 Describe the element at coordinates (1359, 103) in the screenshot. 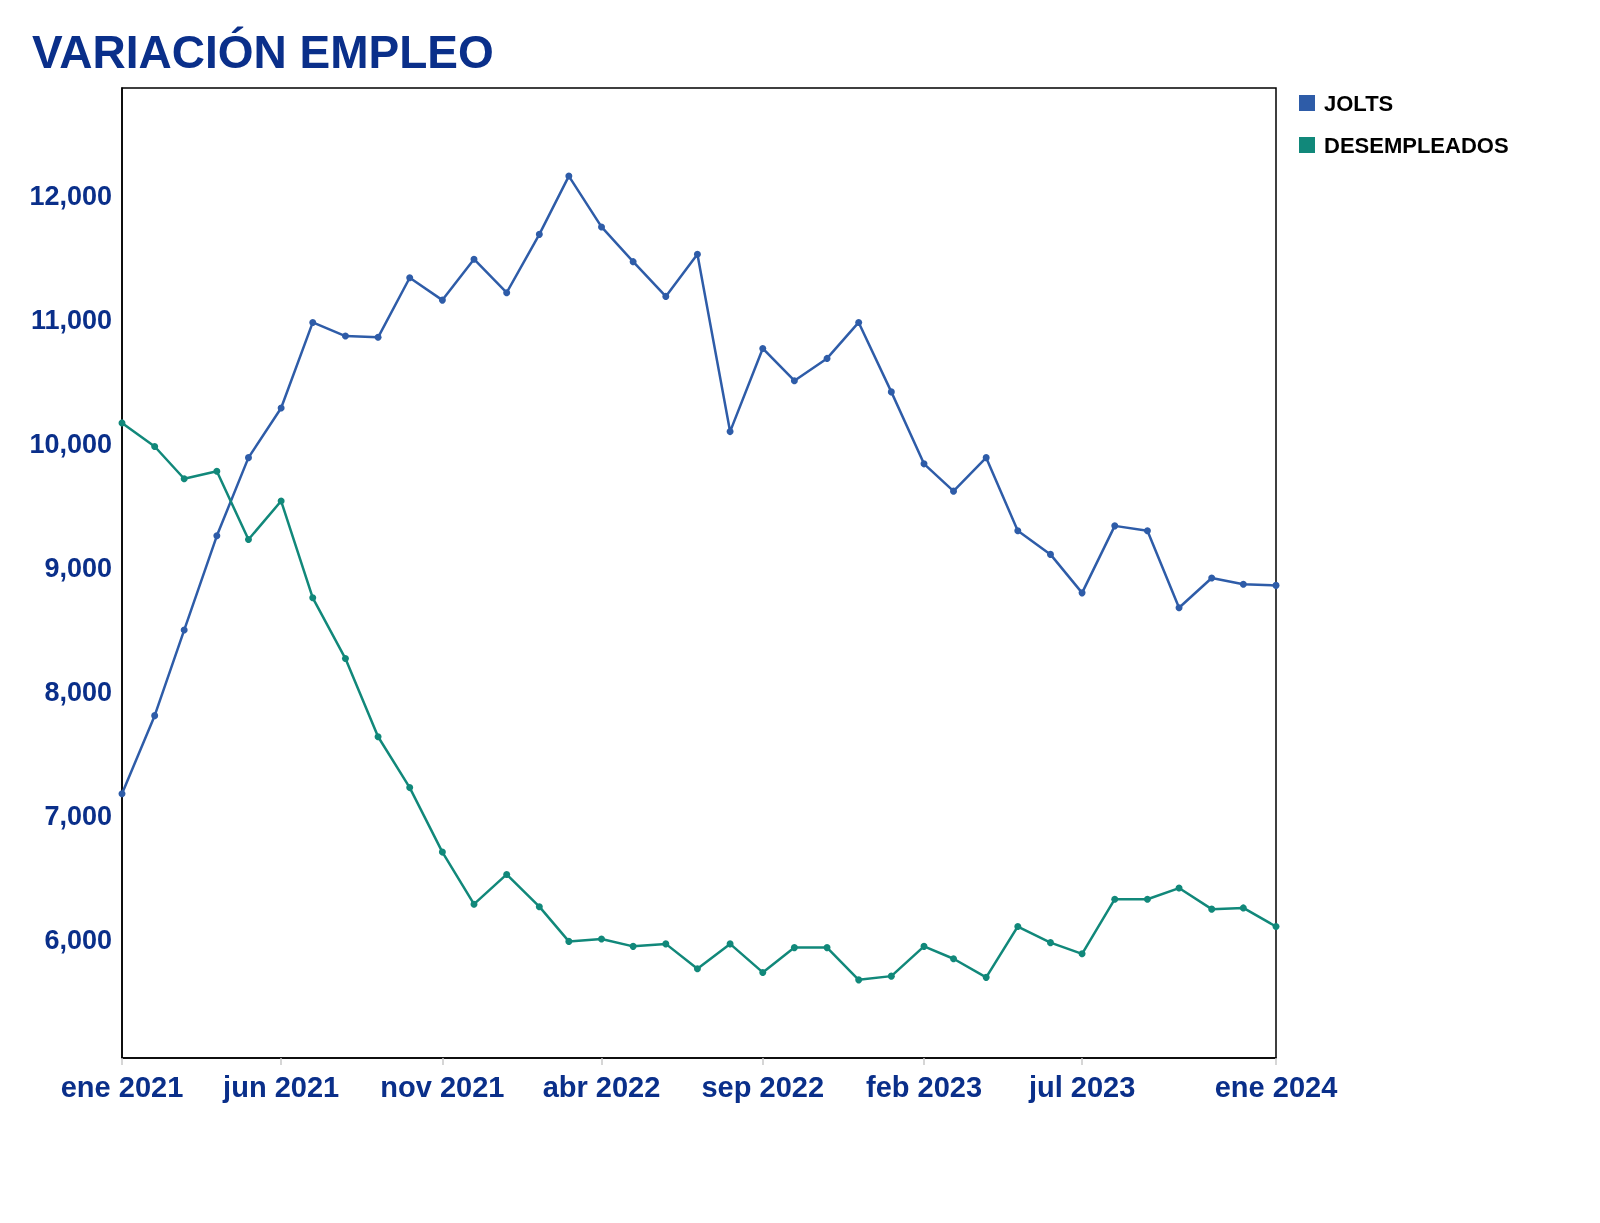

I see `legend-label: JOLTS` at that location.